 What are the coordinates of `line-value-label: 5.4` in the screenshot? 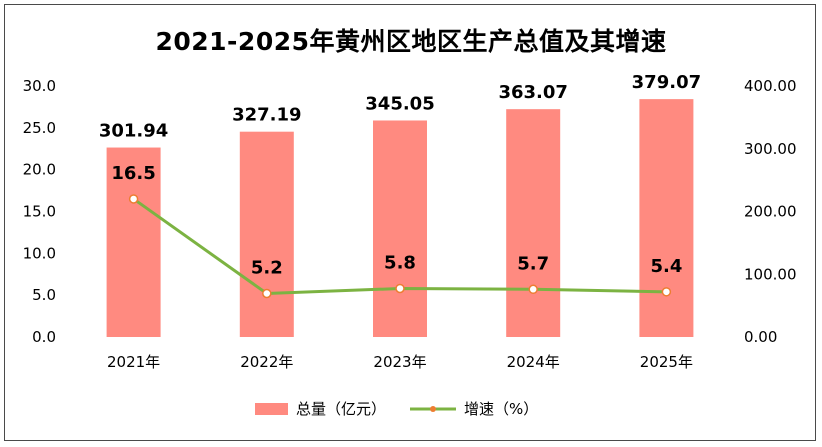 It's located at (666, 266).